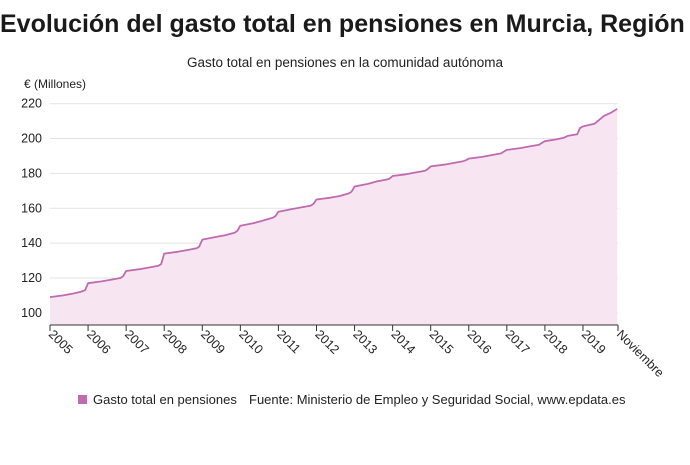 This screenshot has width=690, height=465. Describe the element at coordinates (31, 243) in the screenshot. I see `y-tick-label-140: 140` at that location.